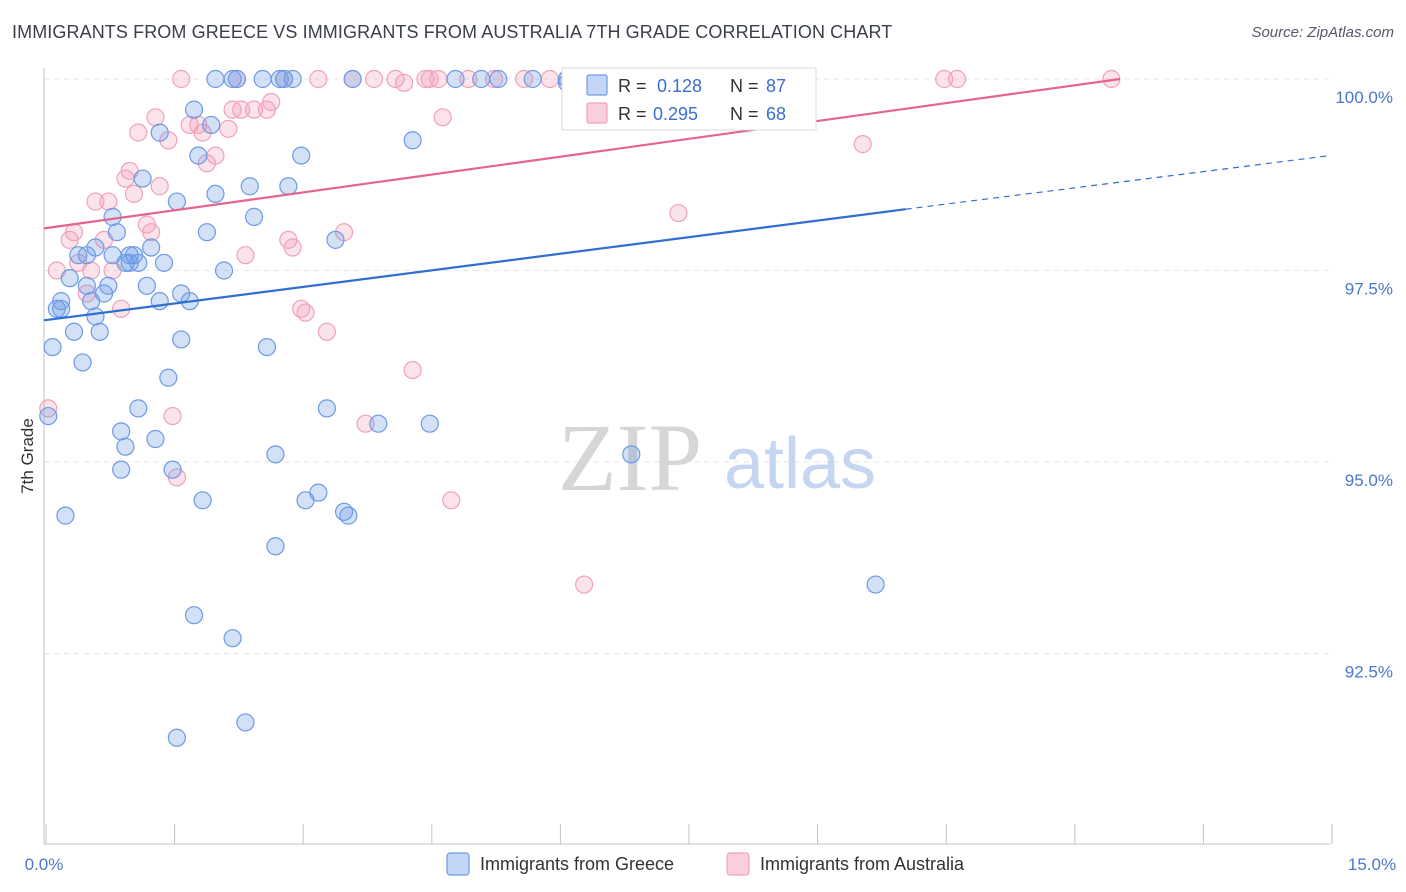 This screenshot has height=892, width=1406. What do you see at coordinates (44, 864) in the screenshot?
I see `x-tick-label-min: 0.0%` at bounding box center [44, 864].